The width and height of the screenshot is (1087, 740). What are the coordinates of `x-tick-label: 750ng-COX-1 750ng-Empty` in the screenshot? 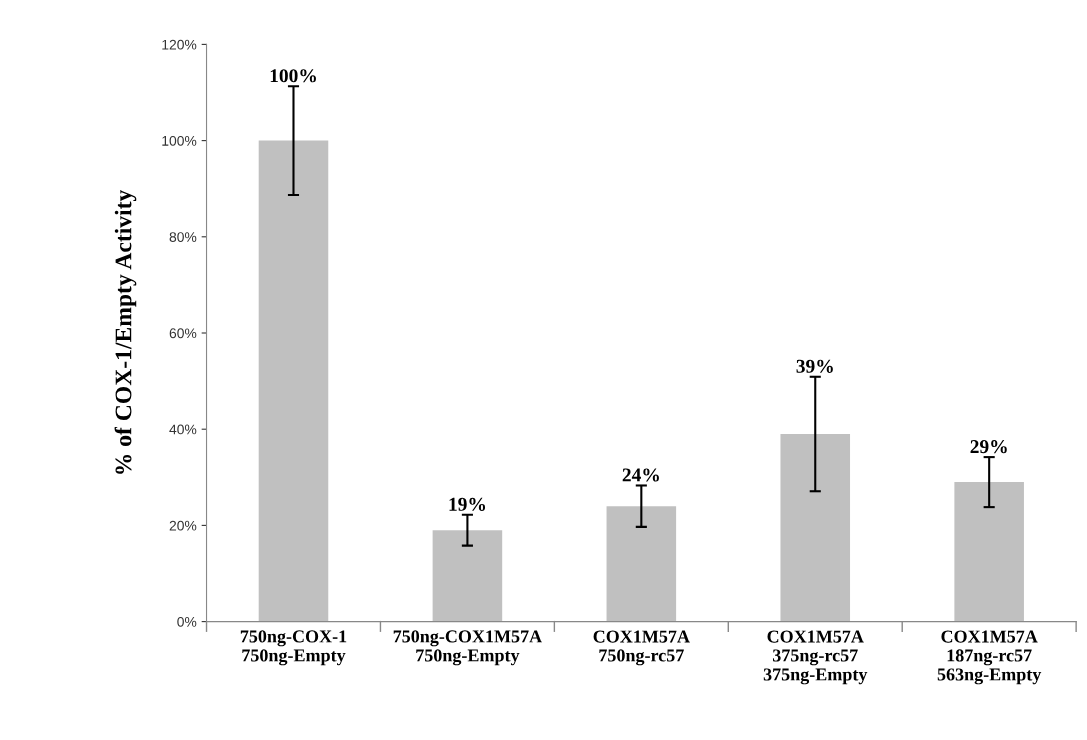 It's located at (293, 648).